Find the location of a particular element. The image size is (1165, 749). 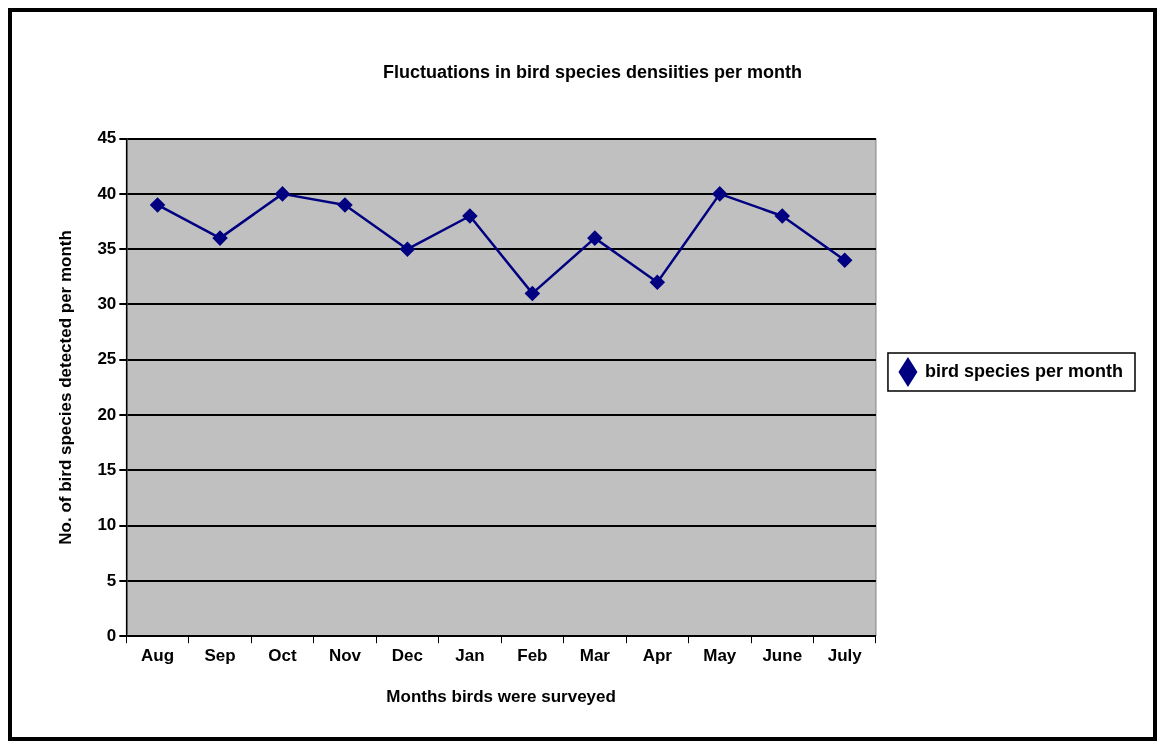

y-tick-label: 5 is located at coordinates (111, 580).